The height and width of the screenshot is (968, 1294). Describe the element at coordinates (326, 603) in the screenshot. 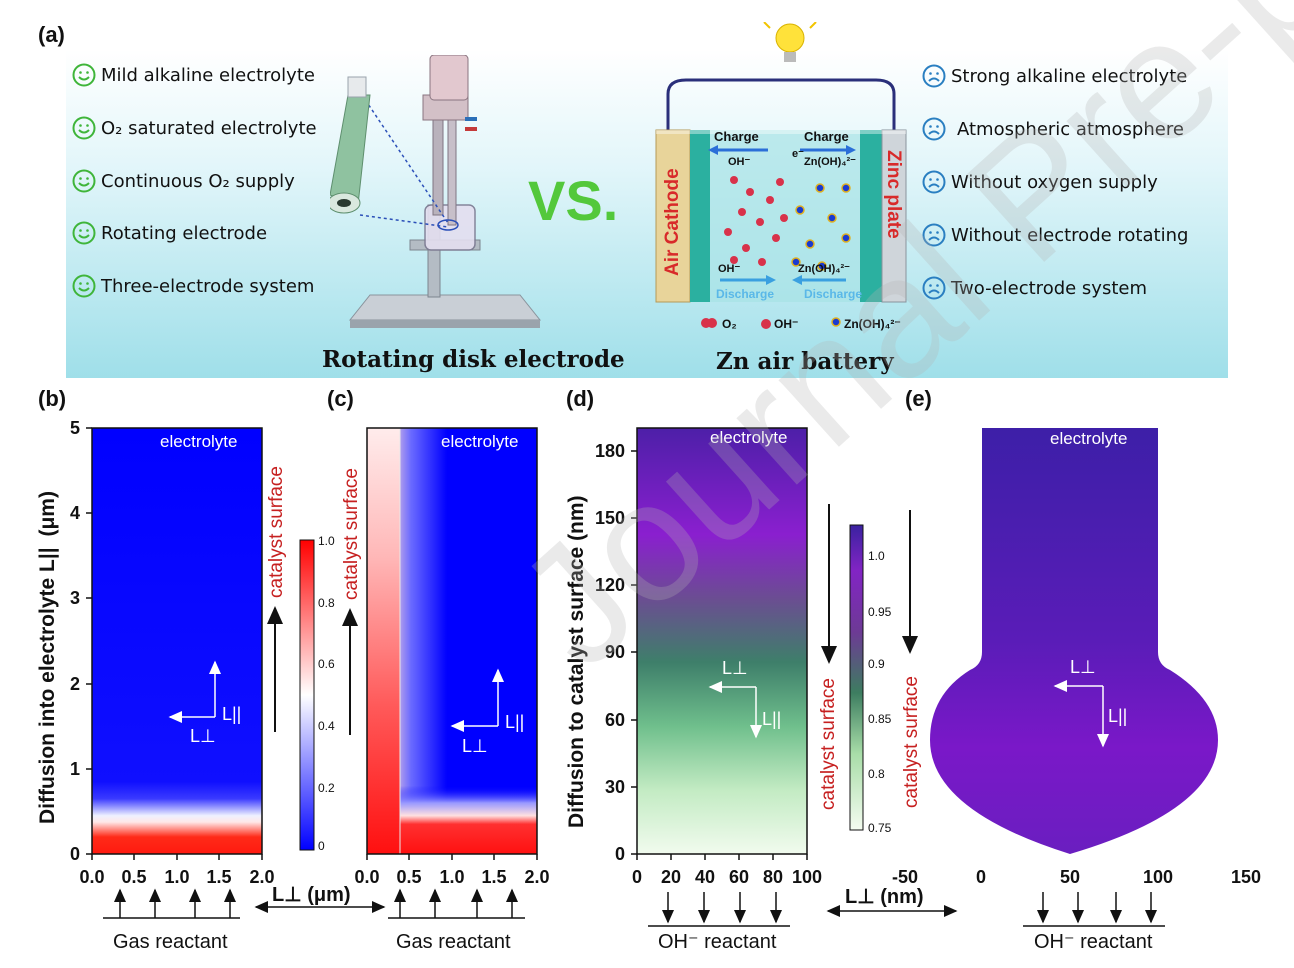

I see `colorbar-bc-tick-4: 0.8` at that location.